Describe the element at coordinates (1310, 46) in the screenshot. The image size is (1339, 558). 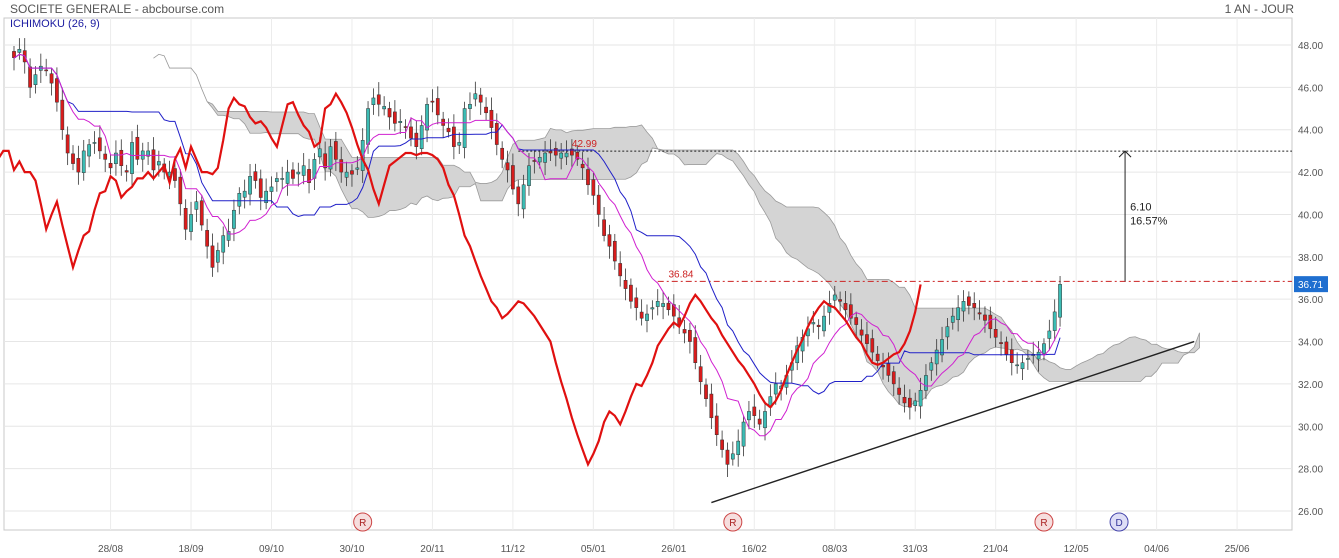
I see `y-tick-label: 48.00` at that location.